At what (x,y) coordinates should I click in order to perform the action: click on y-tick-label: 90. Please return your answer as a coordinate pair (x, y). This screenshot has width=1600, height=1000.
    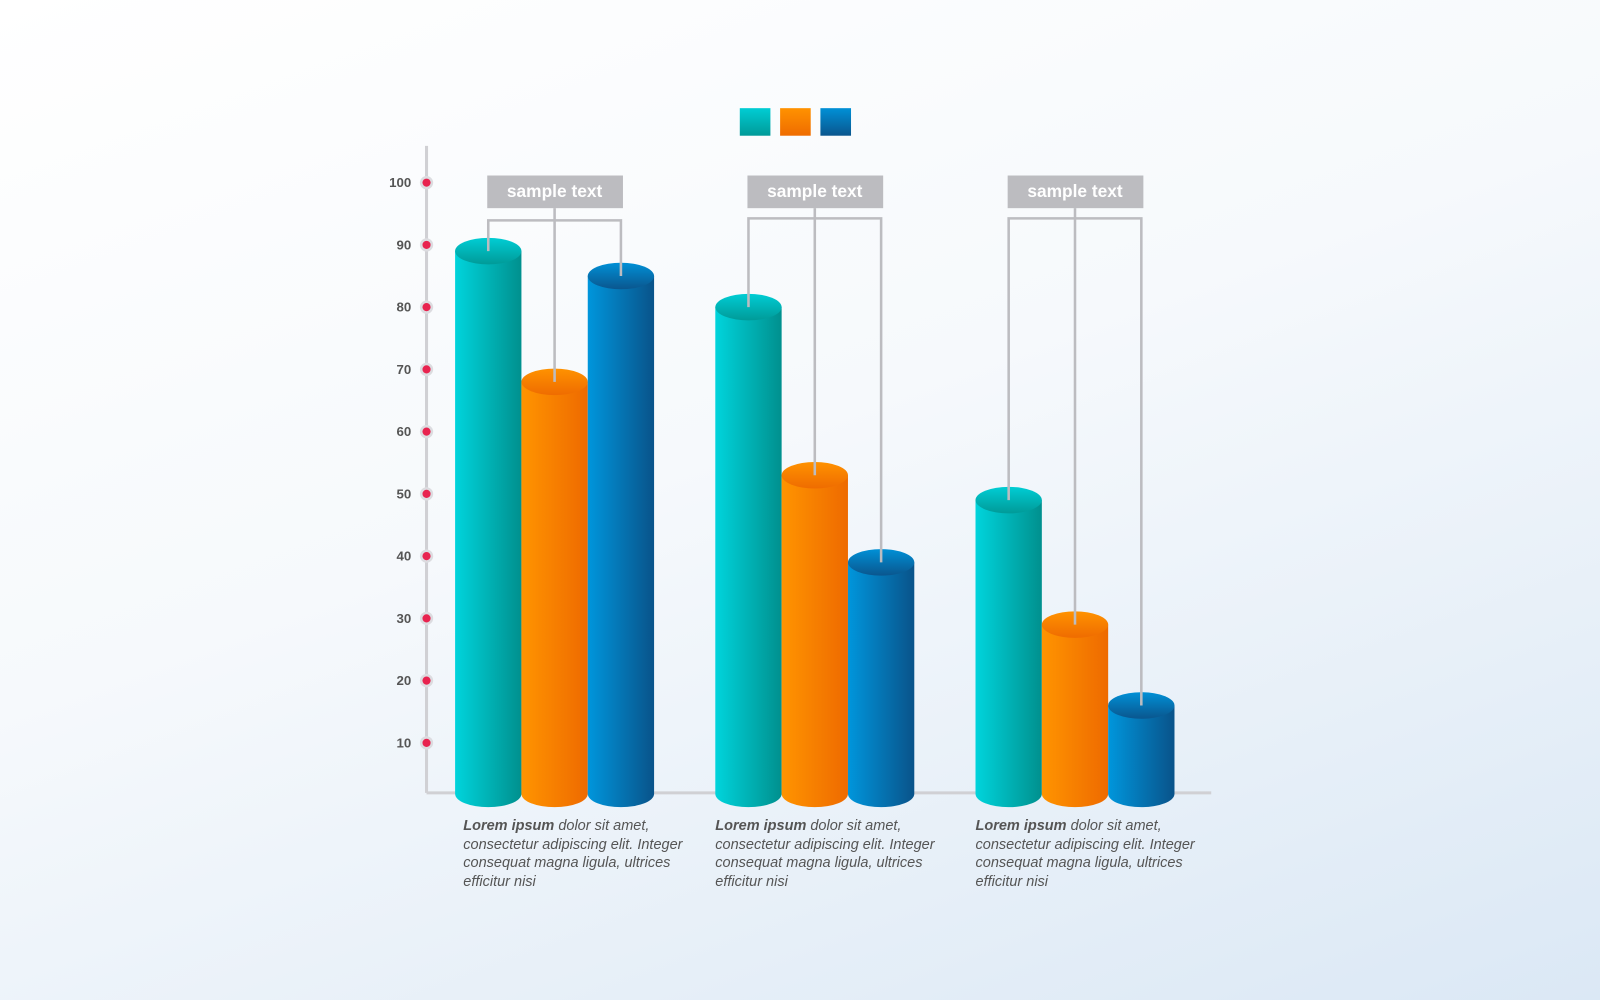
    Looking at the image, I should click on (403, 244).